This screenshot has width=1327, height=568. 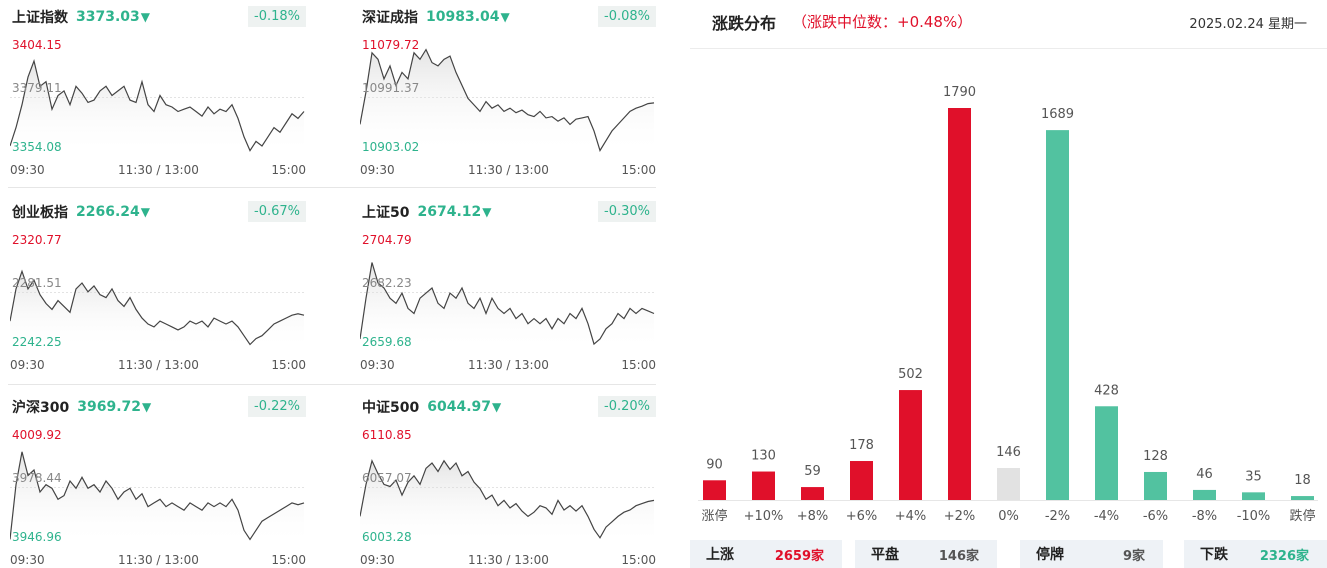 What do you see at coordinates (1008, 452) in the screenshot?
I see `bar-value-label: 146` at bounding box center [1008, 452].